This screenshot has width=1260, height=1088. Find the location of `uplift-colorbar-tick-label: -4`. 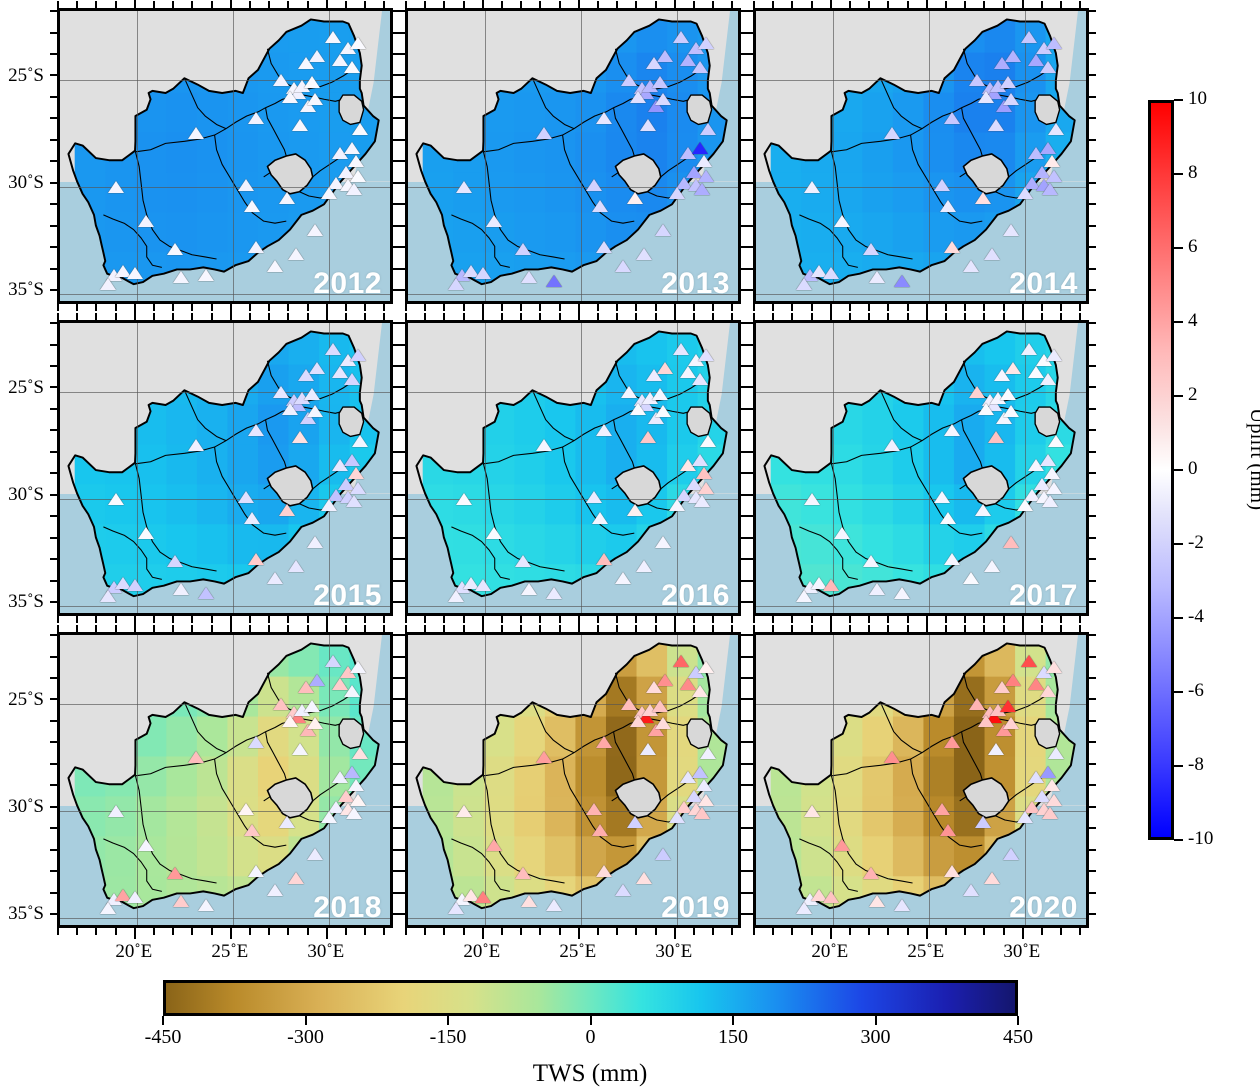

uplift-colorbar-tick-label: -4 is located at coordinates (1196, 616).